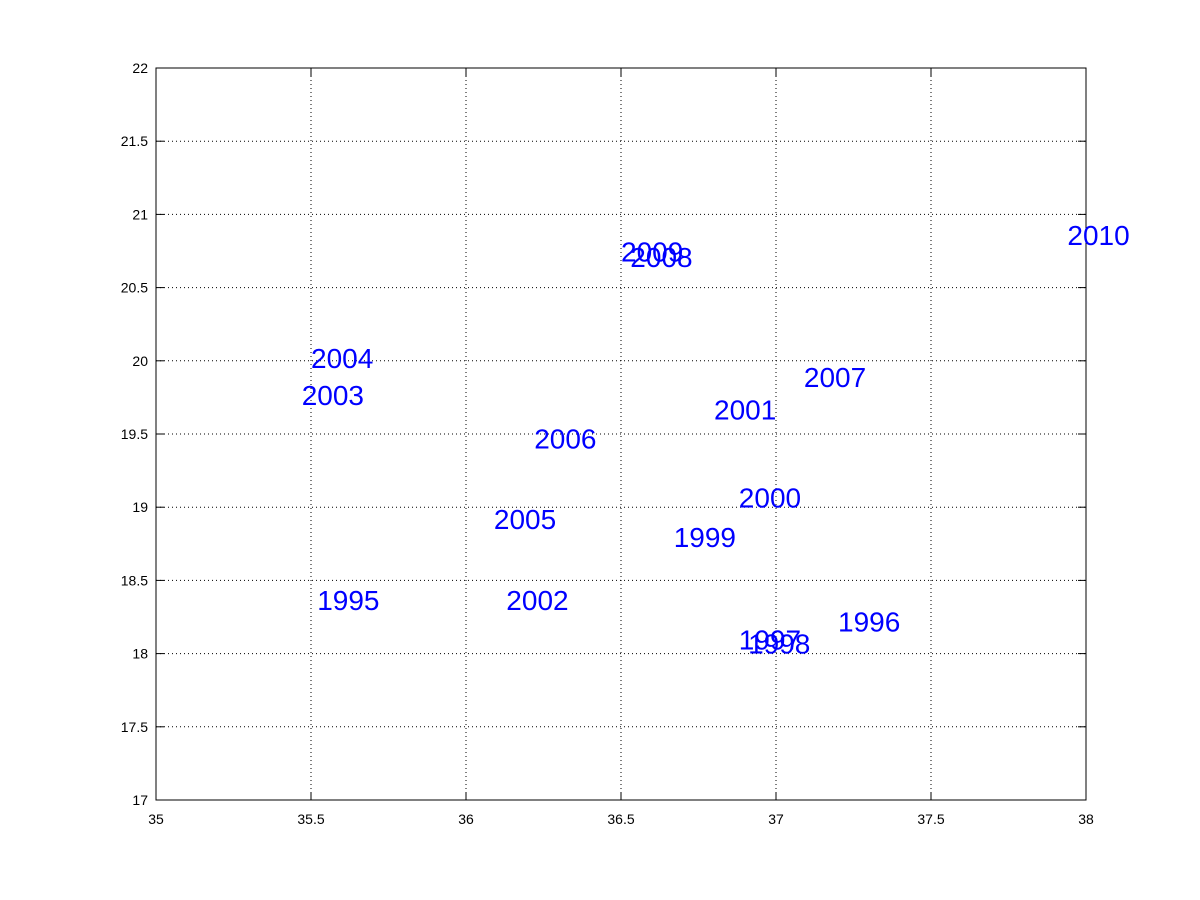 The width and height of the screenshot is (1200, 900). Describe the element at coordinates (770, 639) in the screenshot. I see `data-point-label: 1997` at that location.